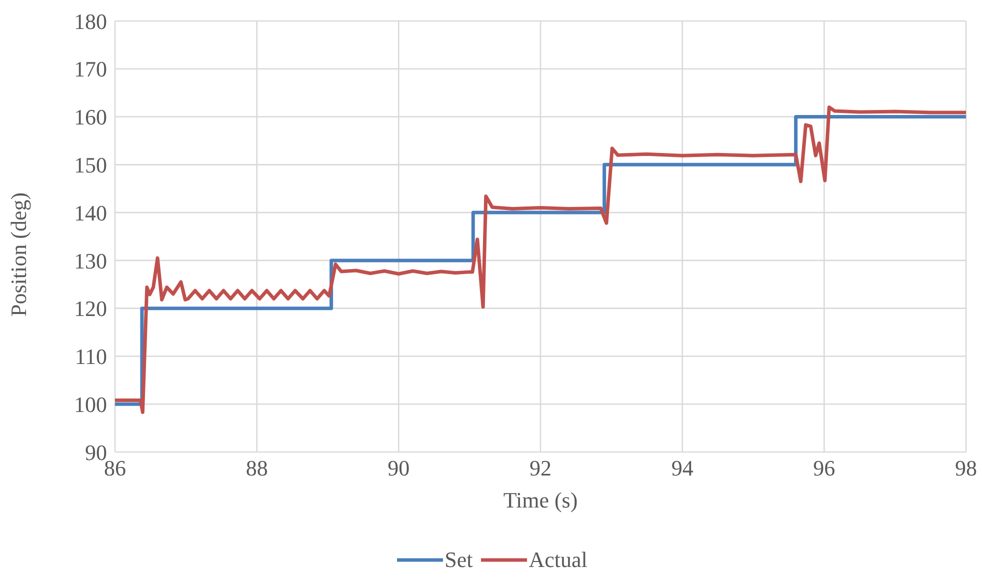 The image size is (982, 583). What do you see at coordinates (90, 117) in the screenshot?
I see `y-tick-label: 160` at bounding box center [90, 117].